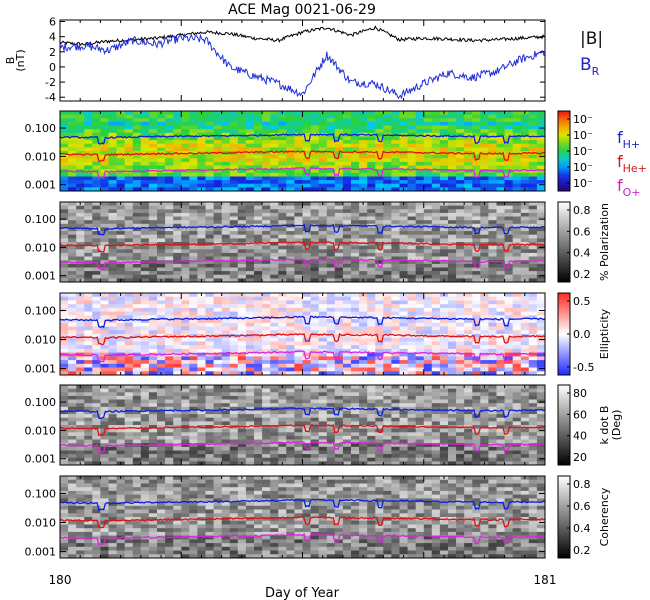 The height and width of the screenshot is (600, 650). What do you see at coordinates (583, 151) in the screenshot?
I see `colorbar-tick-label: 10⁻` at bounding box center [583, 151].